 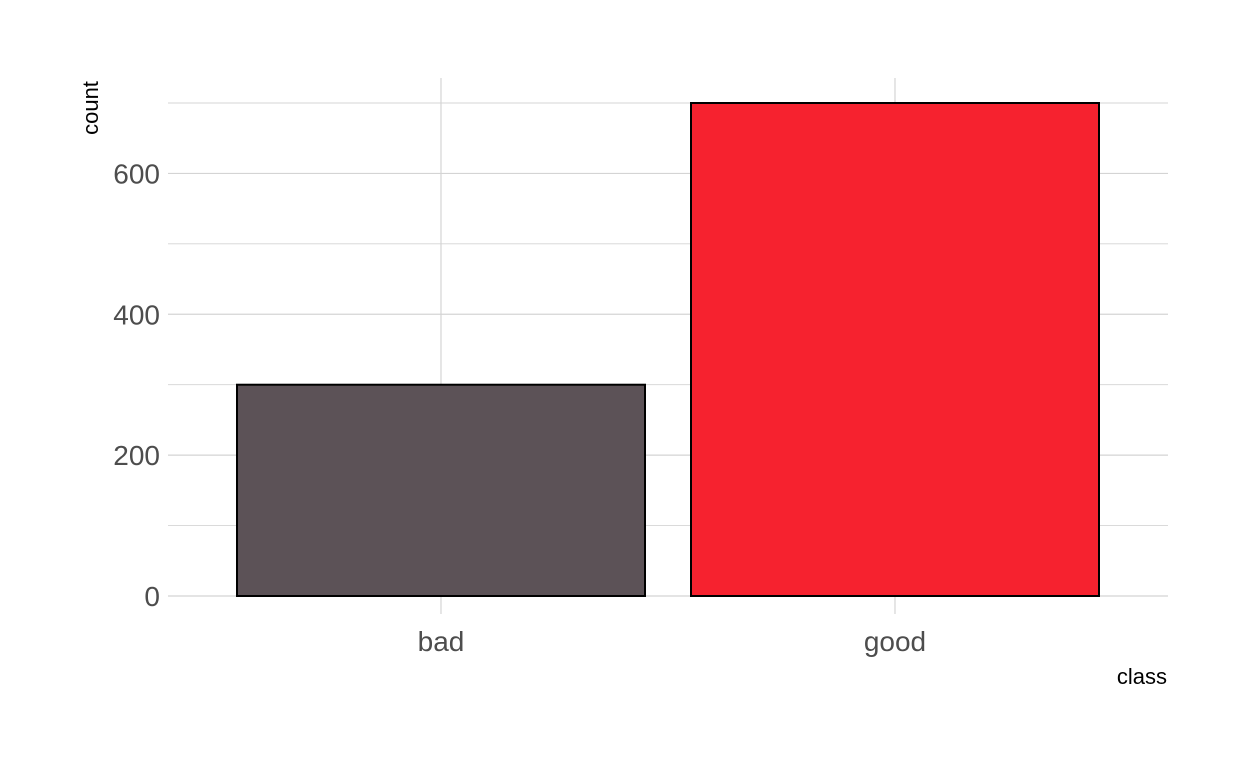 What do you see at coordinates (441, 641) in the screenshot?
I see `x-tick-label-bad: bad` at bounding box center [441, 641].